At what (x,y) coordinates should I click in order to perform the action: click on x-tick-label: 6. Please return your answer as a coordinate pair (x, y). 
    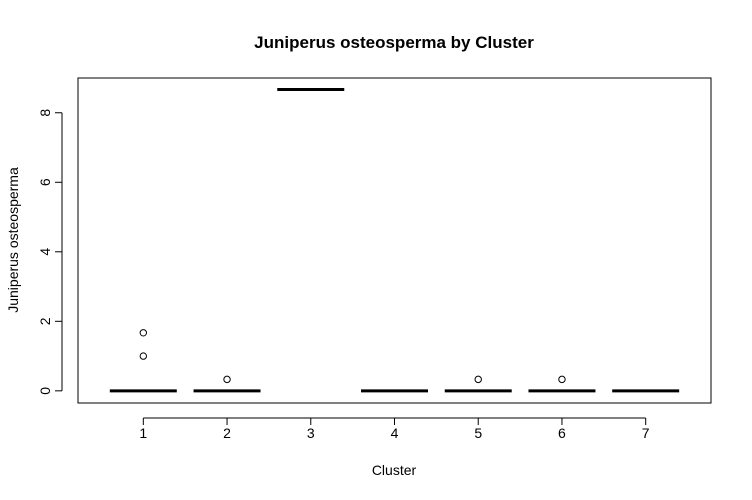
    Looking at the image, I should click on (562, 433).